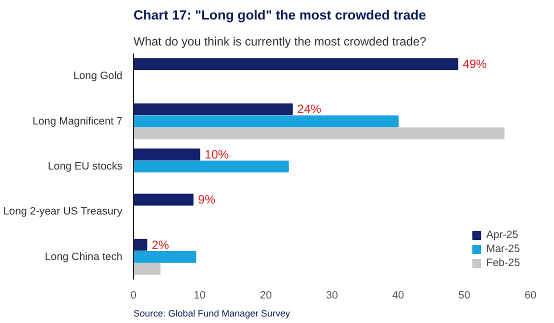 Image resolution: width=554 pixels, height=323 pixels. Describe the element at coordinates (266, 296) in the screenshot. I see `x-tick-label: 20` at that location.